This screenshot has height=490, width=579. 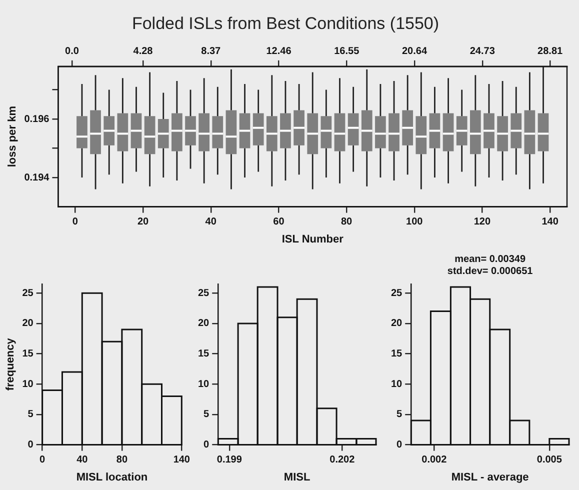 What do you see at coordinates (112, 477) in the screenshot?
I see `x-axis-title: MISL location` at bounding box center [112, 477].